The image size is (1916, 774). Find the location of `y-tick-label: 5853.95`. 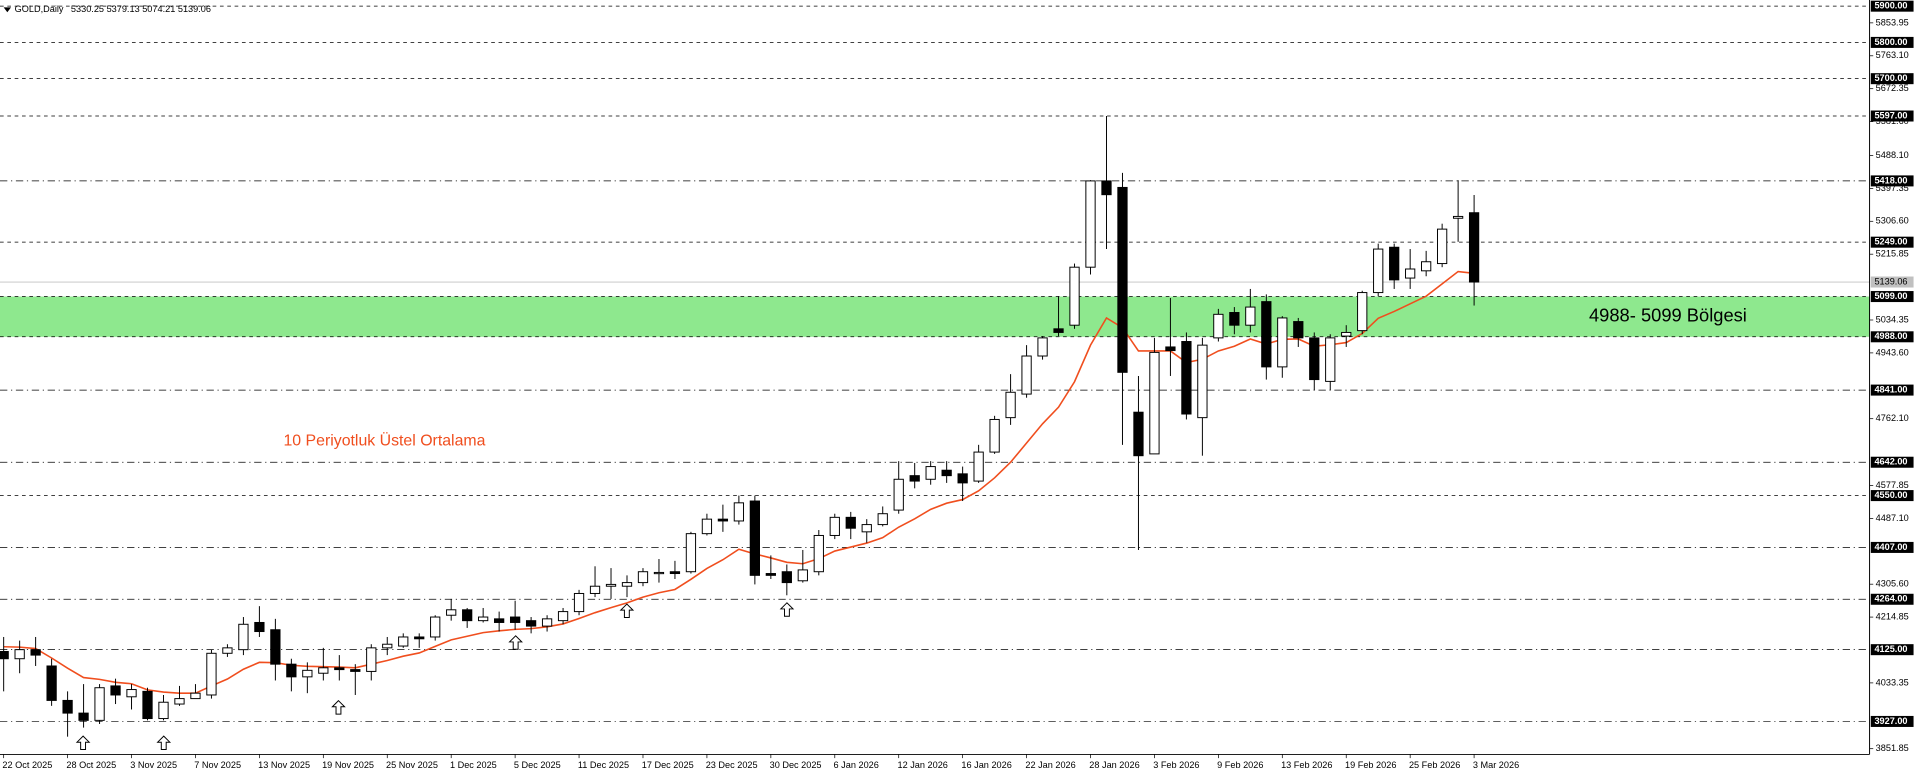

y-tick-label: 5853.95 is located at coordinates (1892, 22).